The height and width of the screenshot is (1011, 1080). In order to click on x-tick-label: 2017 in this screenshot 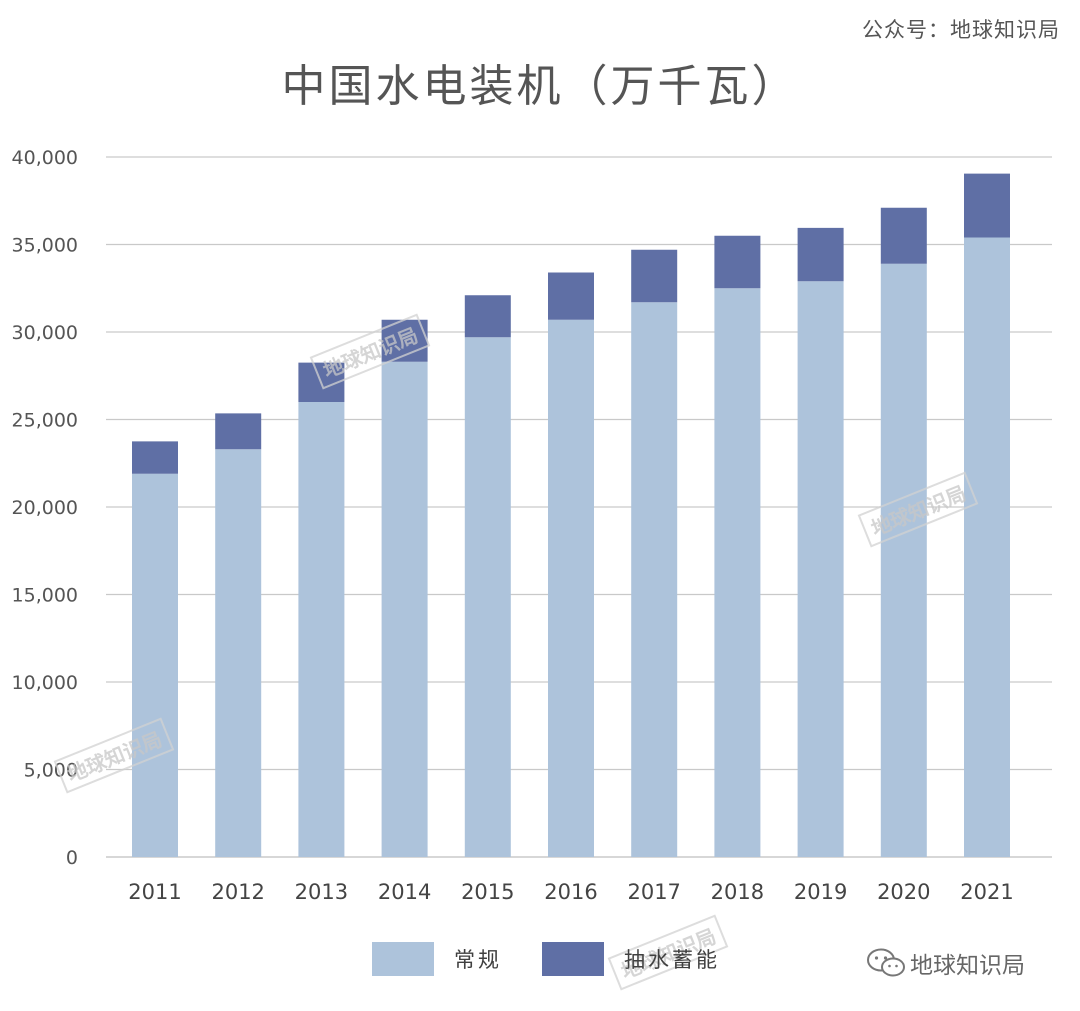, I will do `click(653, 892)`.